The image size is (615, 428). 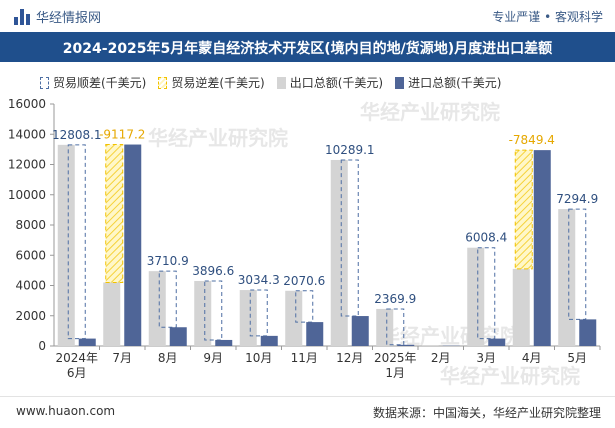 What do you see at coordinates (307, 16) in the screenshot?
I see `top-bar: 华经情报网 专业严谨 • 客观科学` at bounding box center [307, 16].